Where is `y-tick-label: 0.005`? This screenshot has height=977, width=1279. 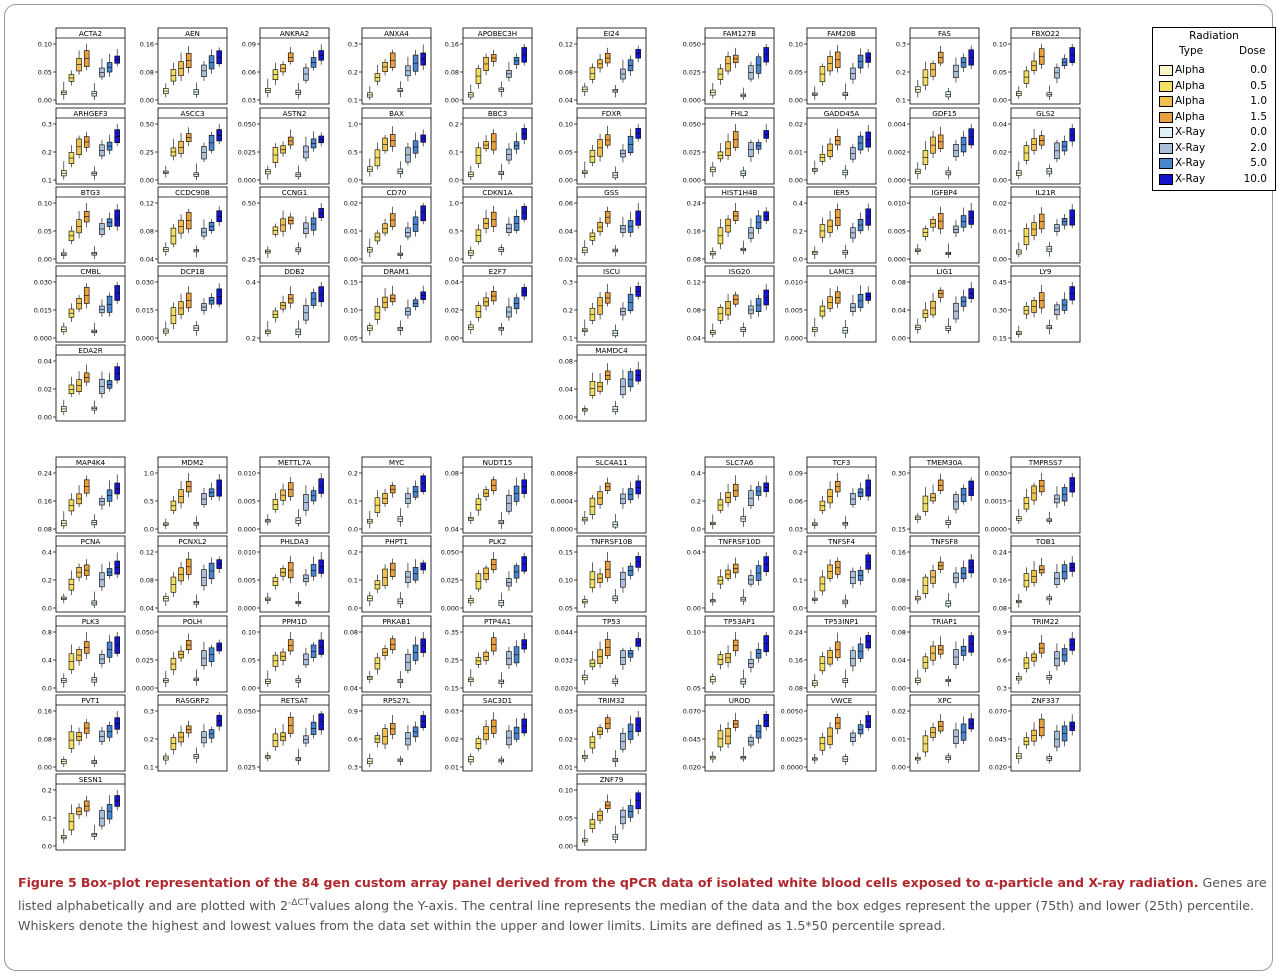 y-tick-label: 0.005 is located at coordinates (897, 232).